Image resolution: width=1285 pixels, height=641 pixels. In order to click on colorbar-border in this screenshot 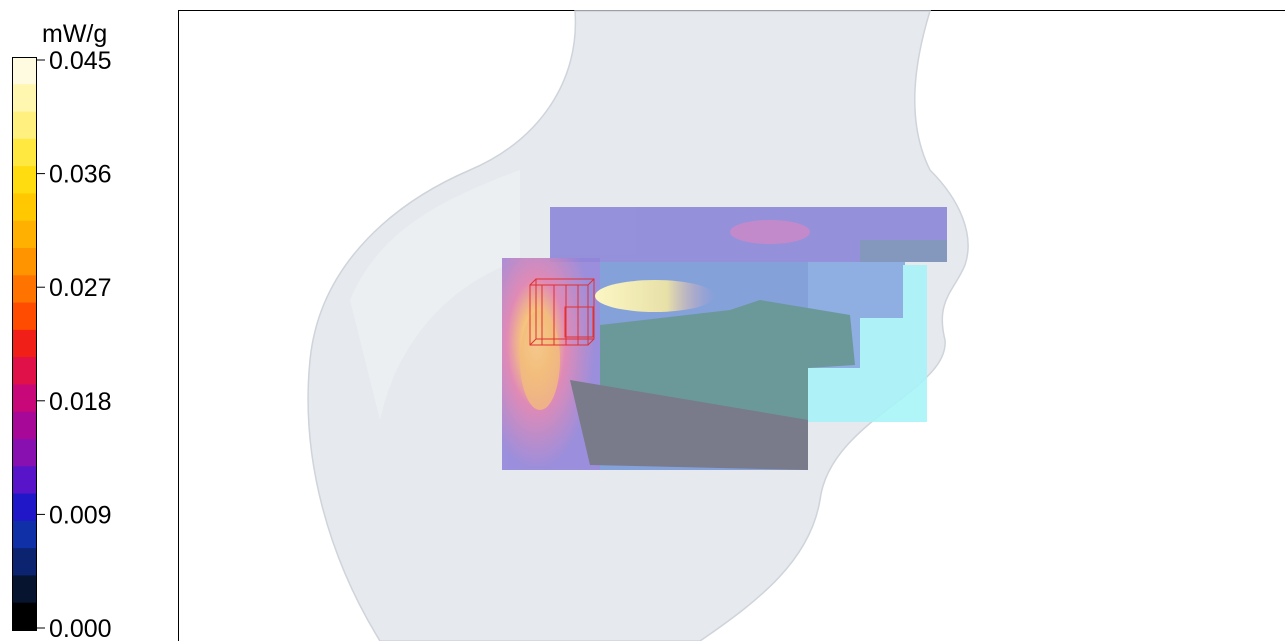, I will do `click(24, 344)`.